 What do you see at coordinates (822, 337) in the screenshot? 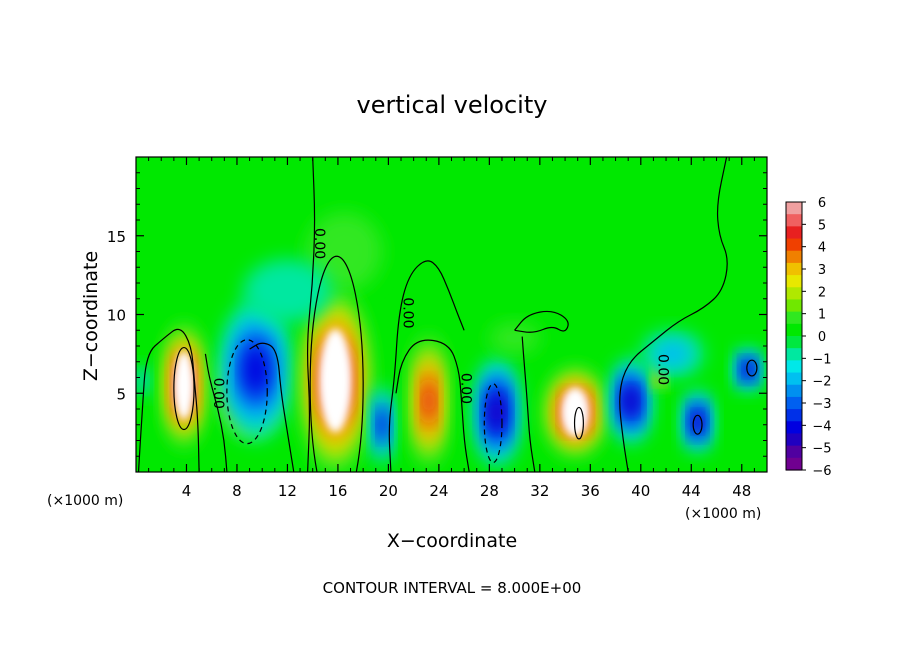
I see `colorbar-tick-label: 0` at bounding box center [822, 337].